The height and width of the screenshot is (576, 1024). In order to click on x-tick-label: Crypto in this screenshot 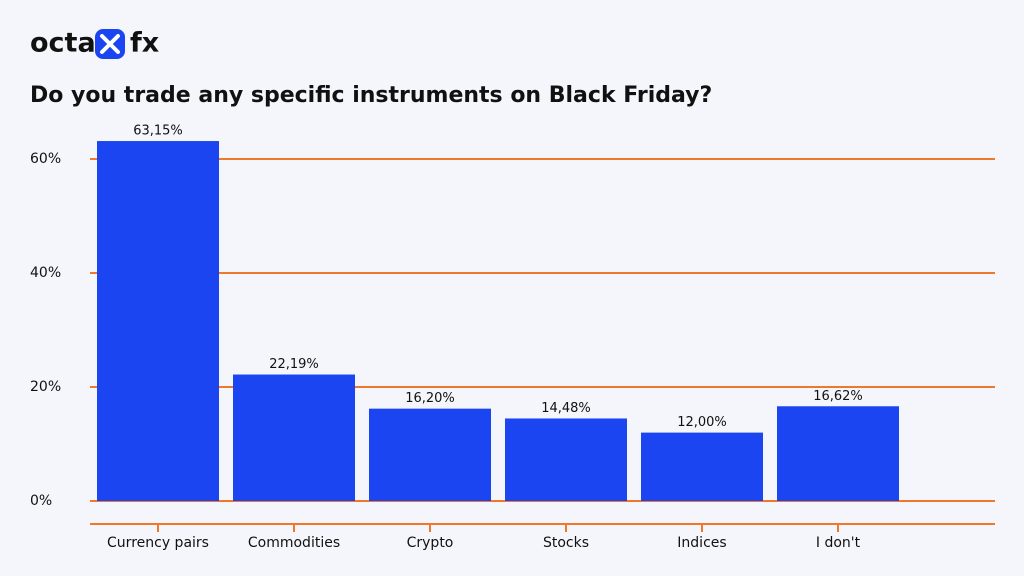, I will do `click(430, 543)`.